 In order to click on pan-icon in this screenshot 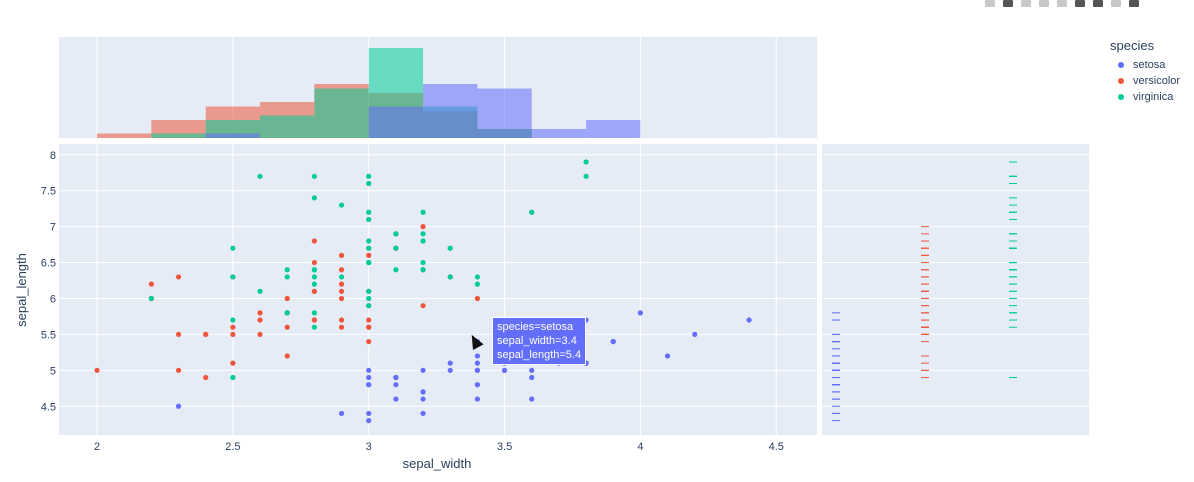, I will do `click(1026, 3)`.